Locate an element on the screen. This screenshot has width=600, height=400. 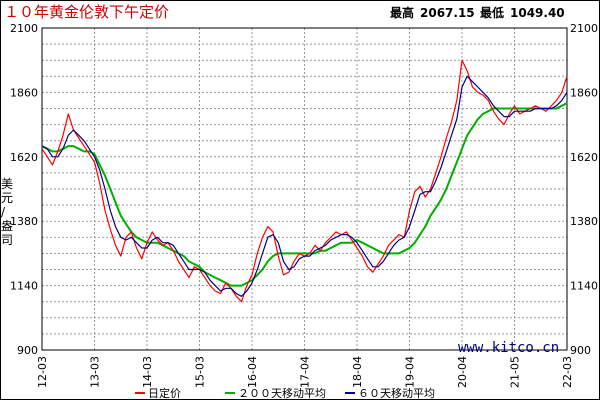
x-tick-label: 20-04 is located at coordinates (462, 372).